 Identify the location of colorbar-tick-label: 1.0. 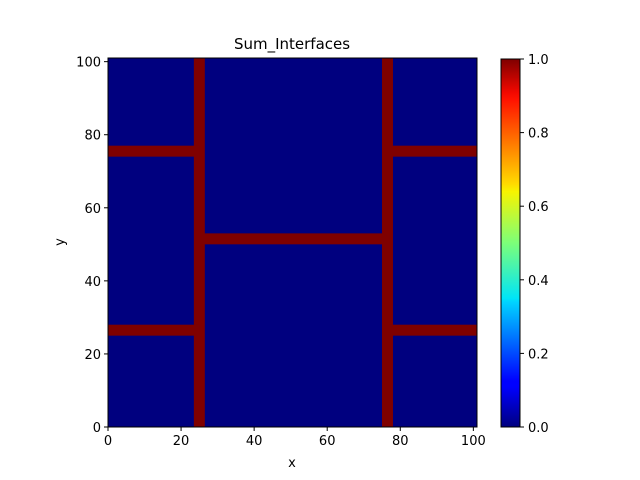
(538, 60).